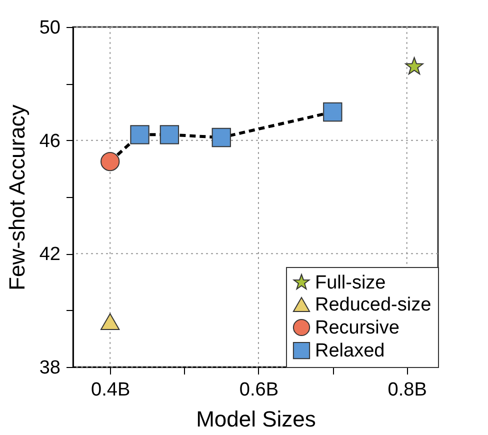  I want to click on x-tick-label: 0.6B, so click(259, 390).